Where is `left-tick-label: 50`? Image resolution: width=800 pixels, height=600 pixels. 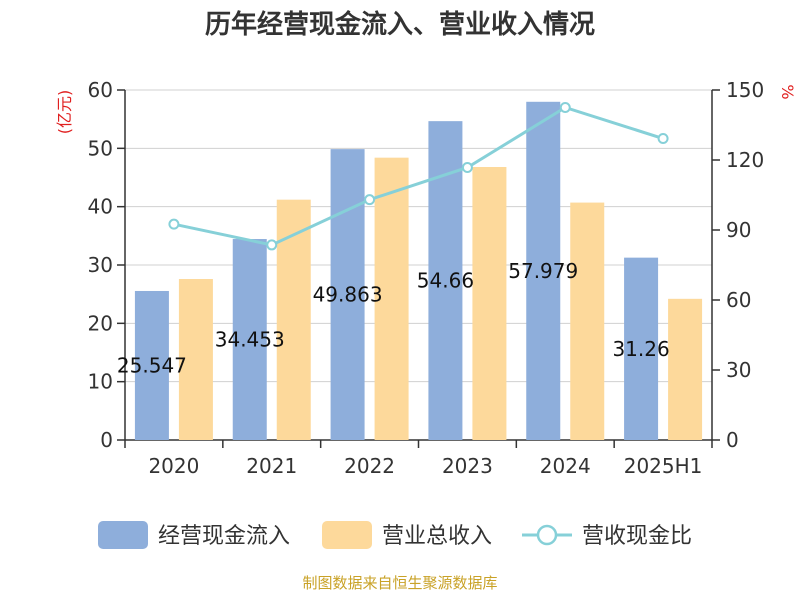 left-tick-label: 50 is located at coordinates (100, 148).